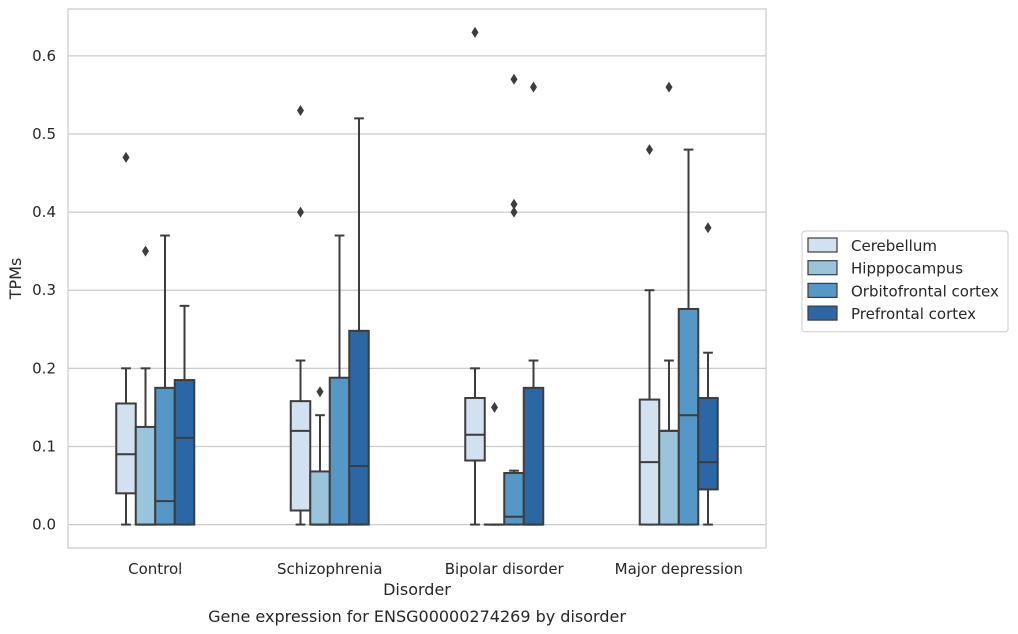  I want to click on y-tick-label: 0.0, so click(44, 525).